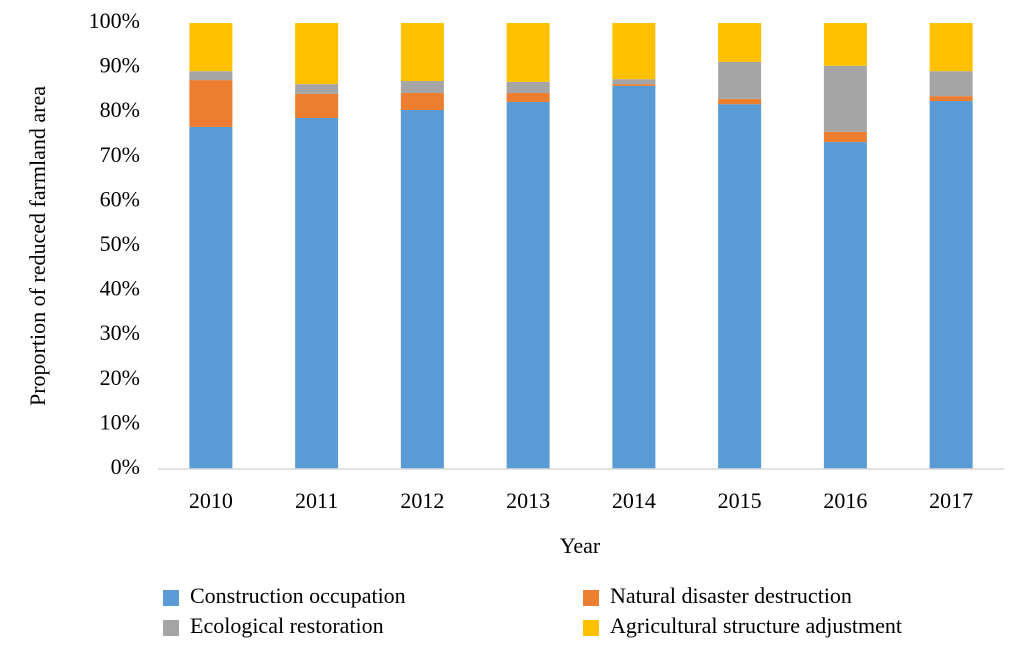 The width and height of the screenshot is (1026, 650). Describe the element at coordinates (951, 500) in the screenshot. I see `x-tick-label: 2017` at that location.